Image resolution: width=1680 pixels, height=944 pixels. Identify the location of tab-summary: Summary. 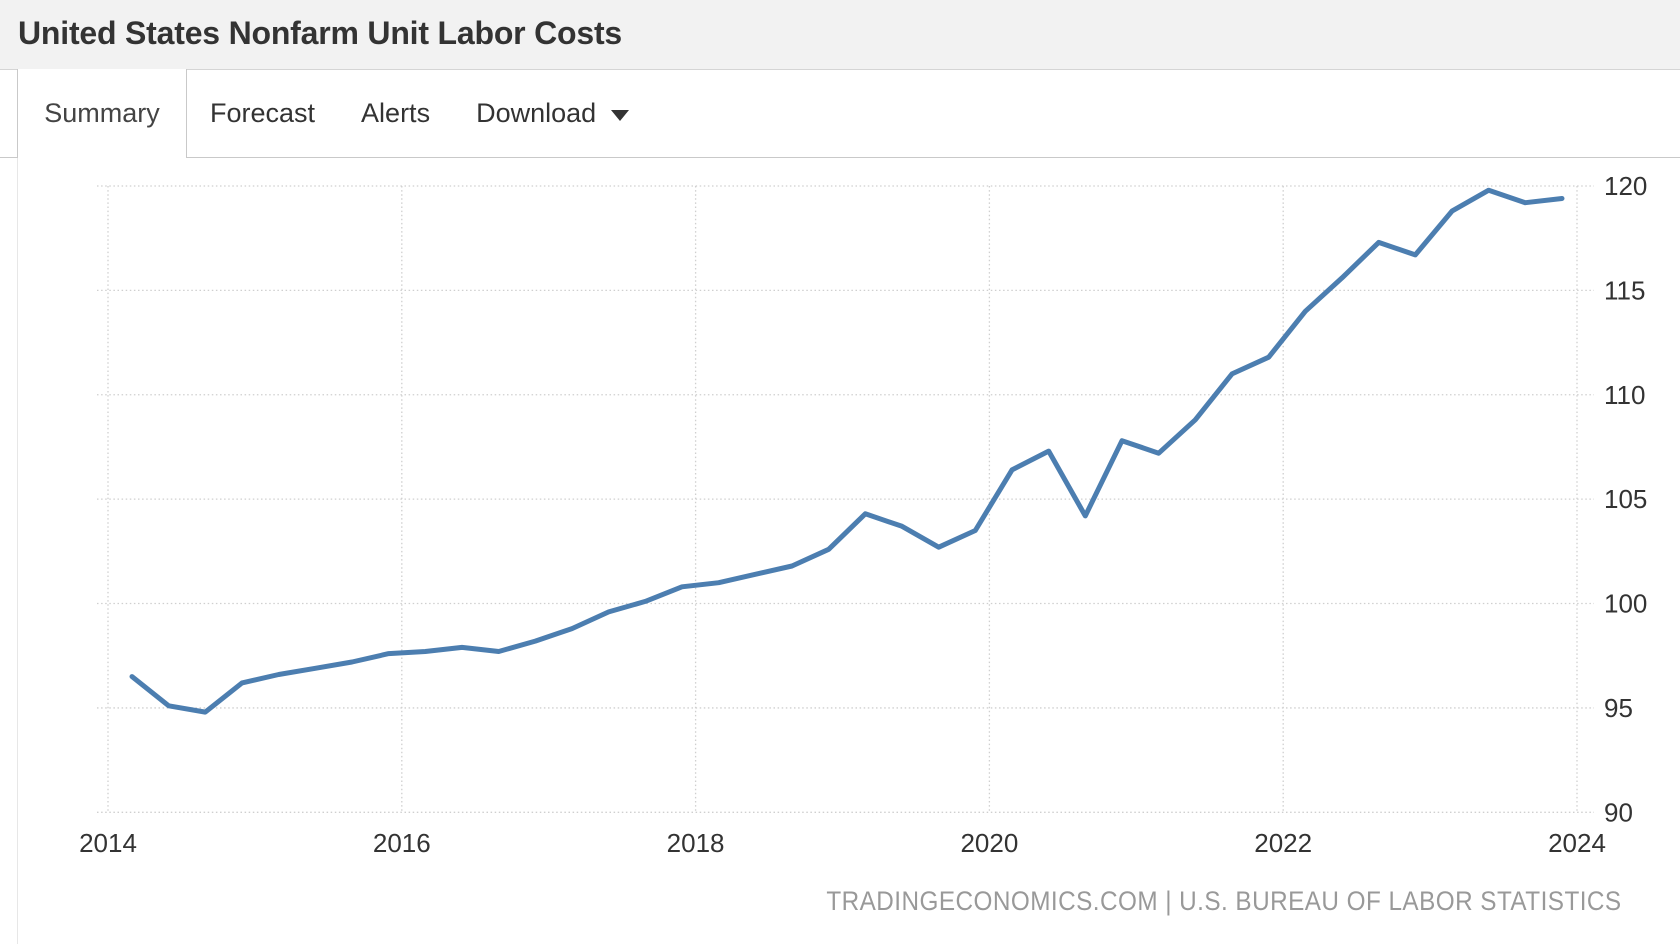
(102, 113).